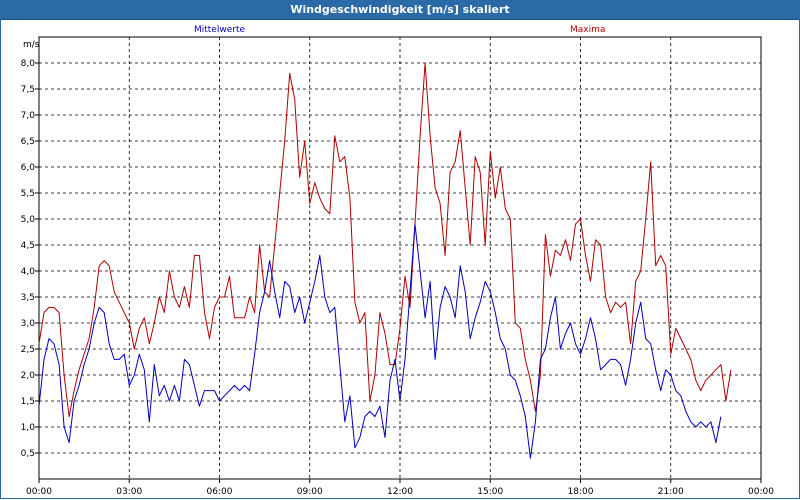 This screenshot has height=500, width=800. I want to click on y-tick-label: 3,5, so click(28, 298).